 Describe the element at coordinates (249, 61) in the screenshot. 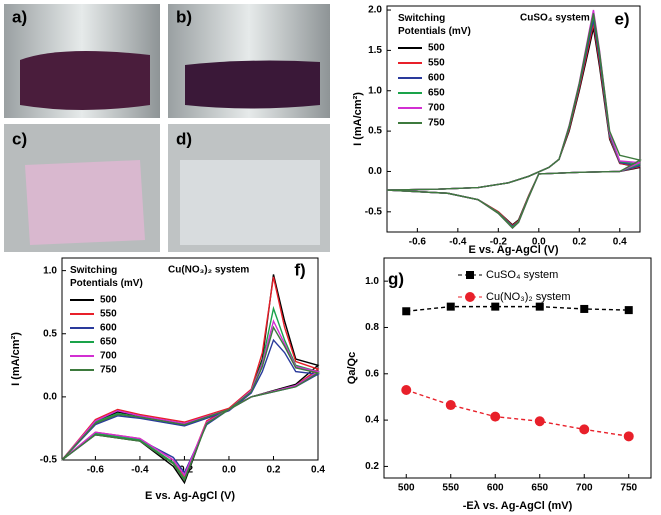

I see `photo-b: b)` at that location.